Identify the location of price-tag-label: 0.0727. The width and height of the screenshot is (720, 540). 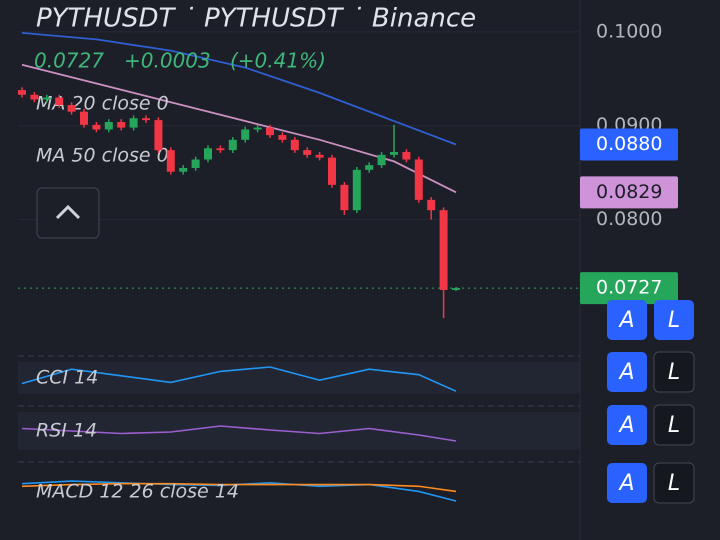
(629, 288).